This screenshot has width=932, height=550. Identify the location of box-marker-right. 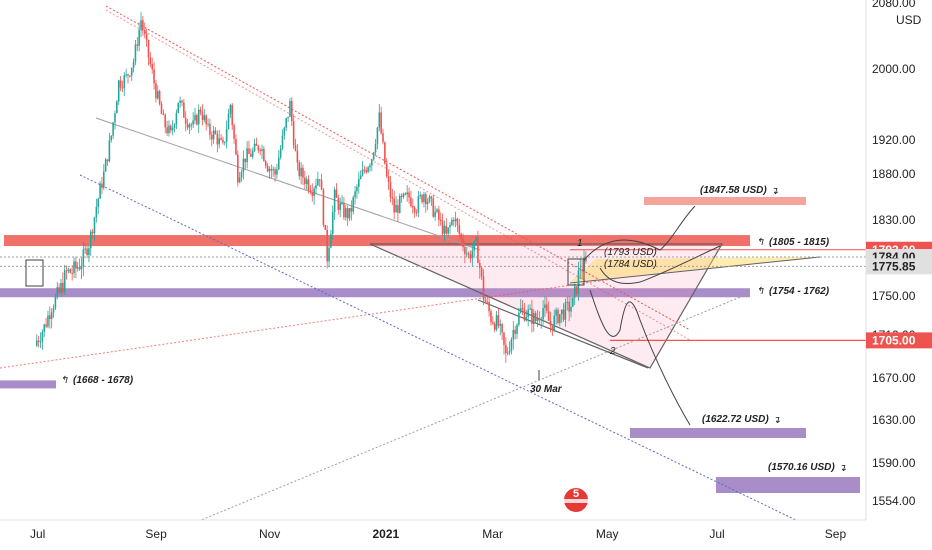
(576, 272).